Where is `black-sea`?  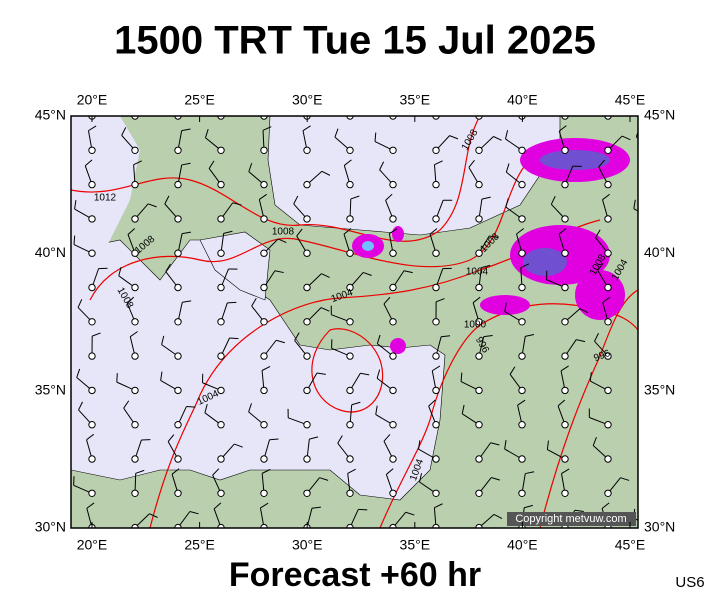
black-sea is located at coordinates (414, 176).